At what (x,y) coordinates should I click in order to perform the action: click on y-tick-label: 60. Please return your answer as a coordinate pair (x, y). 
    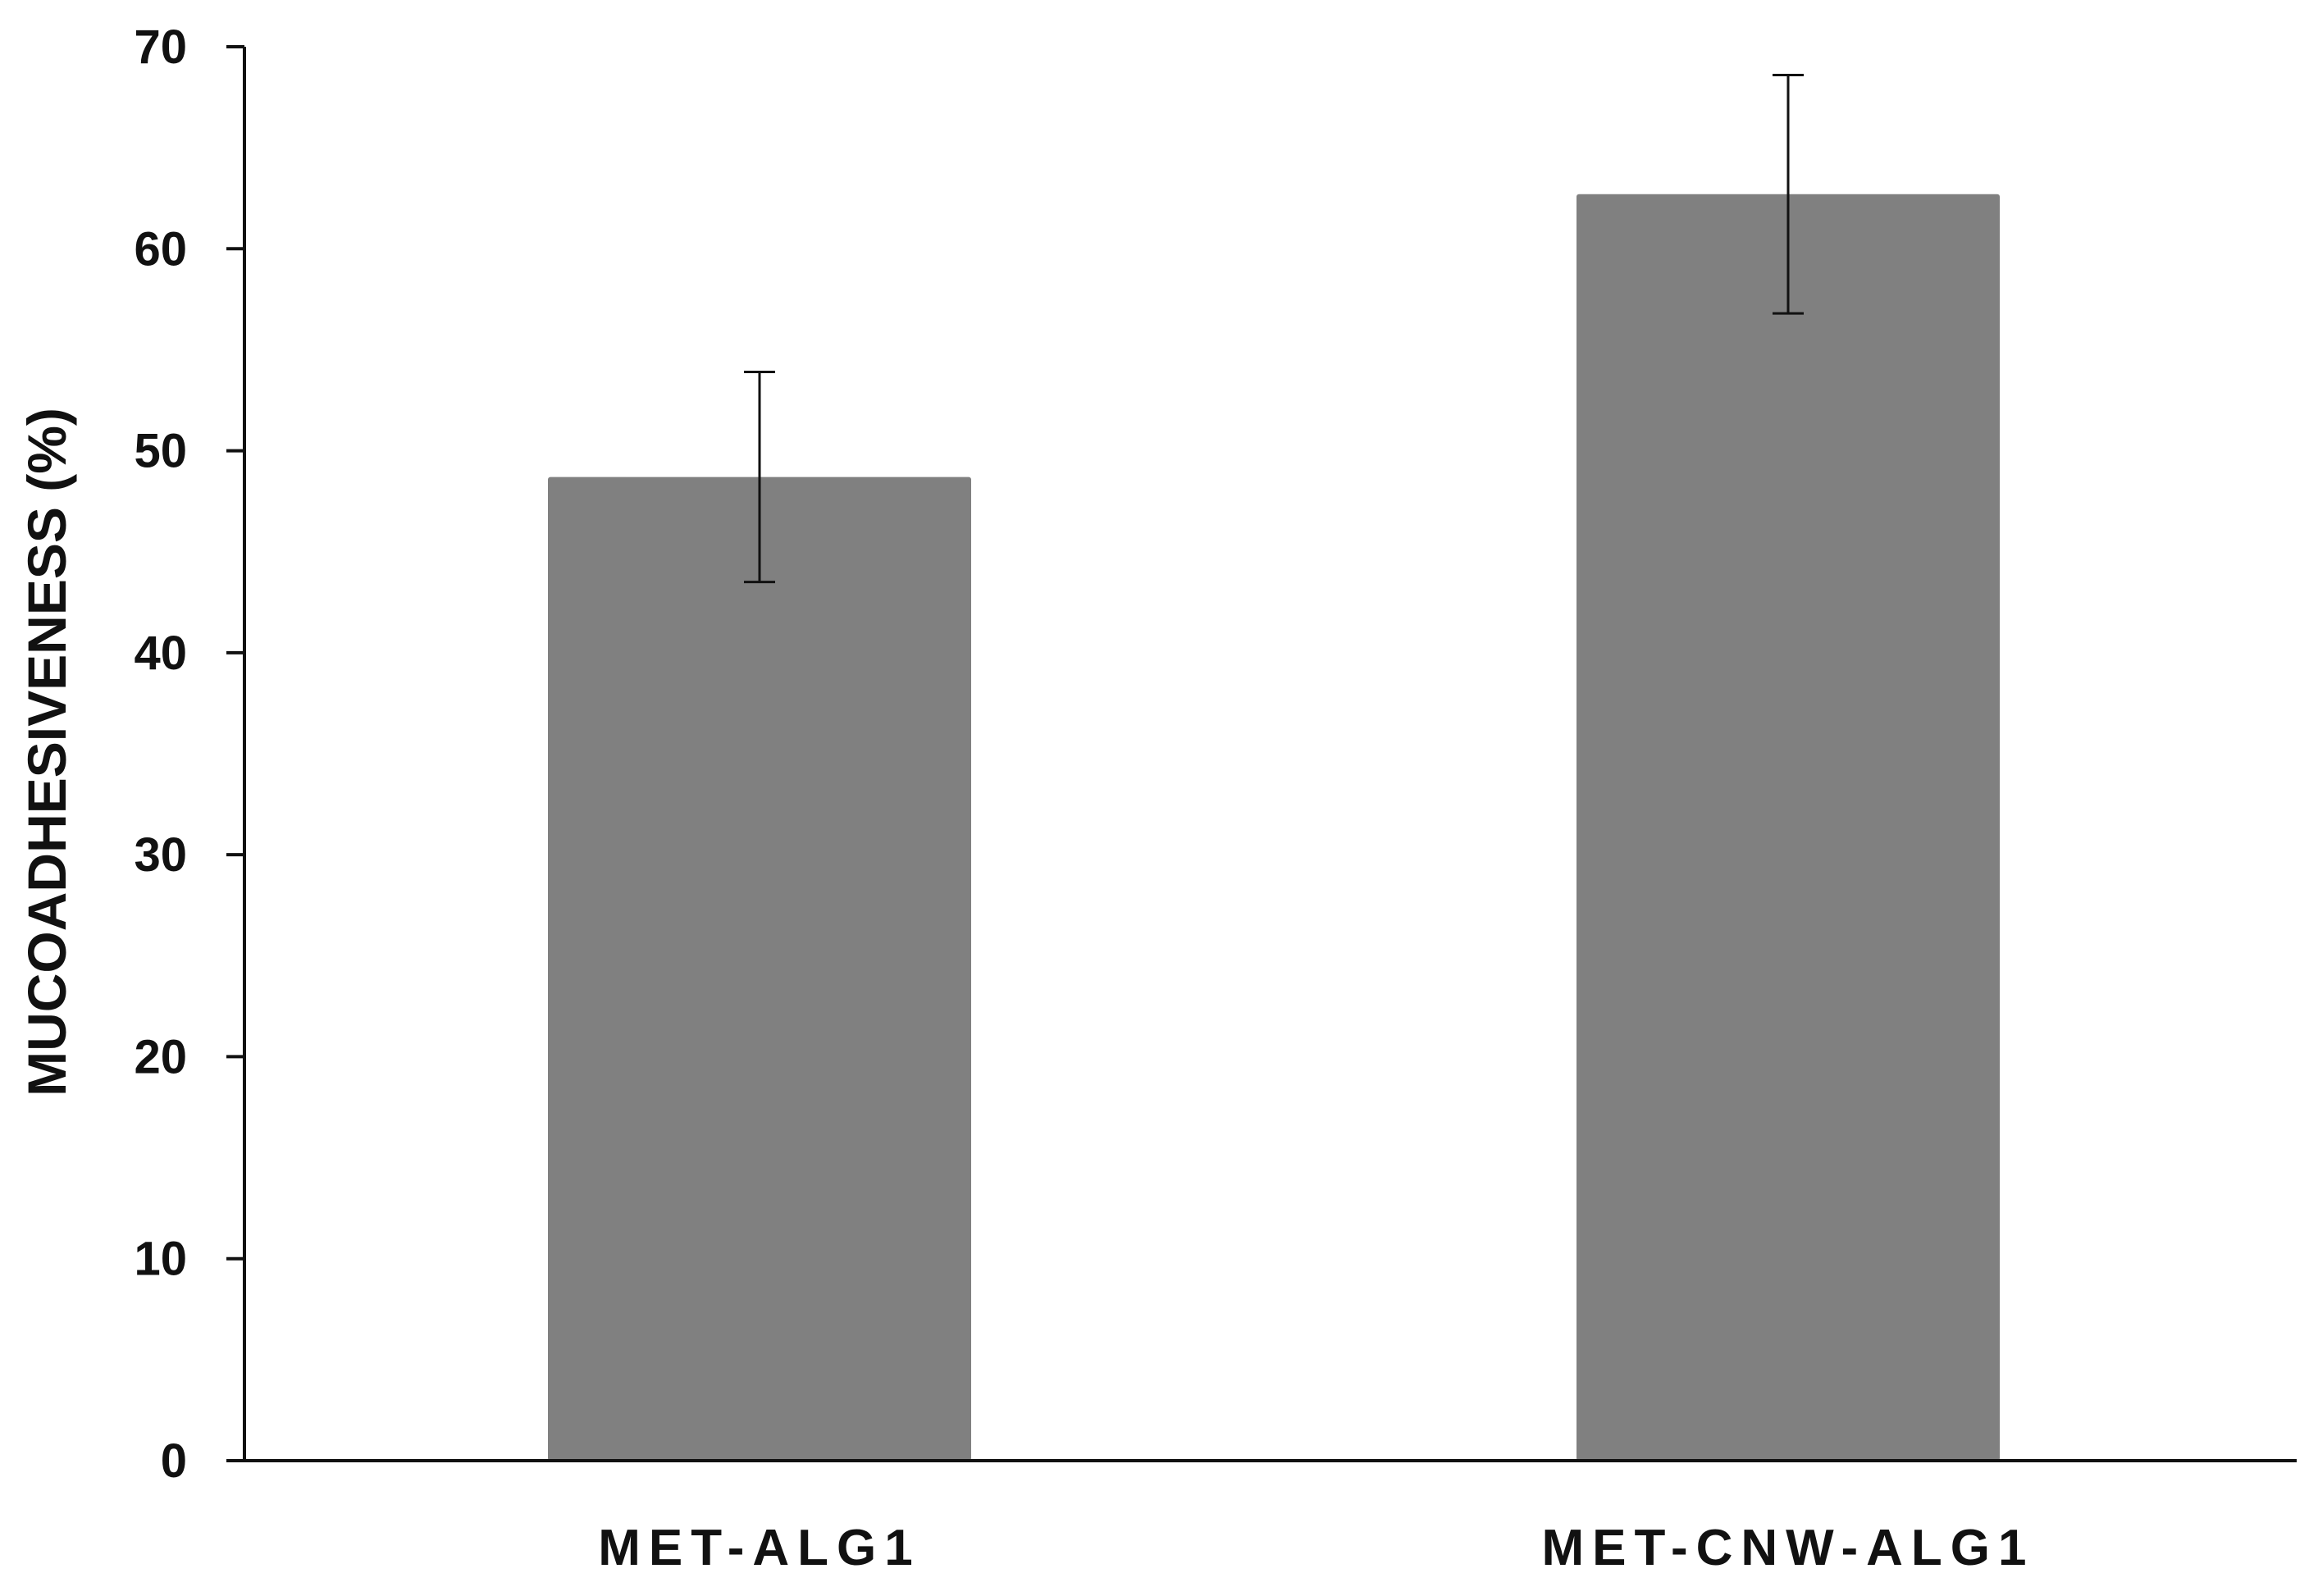
    Looking at the image, I should click on (160, 249).